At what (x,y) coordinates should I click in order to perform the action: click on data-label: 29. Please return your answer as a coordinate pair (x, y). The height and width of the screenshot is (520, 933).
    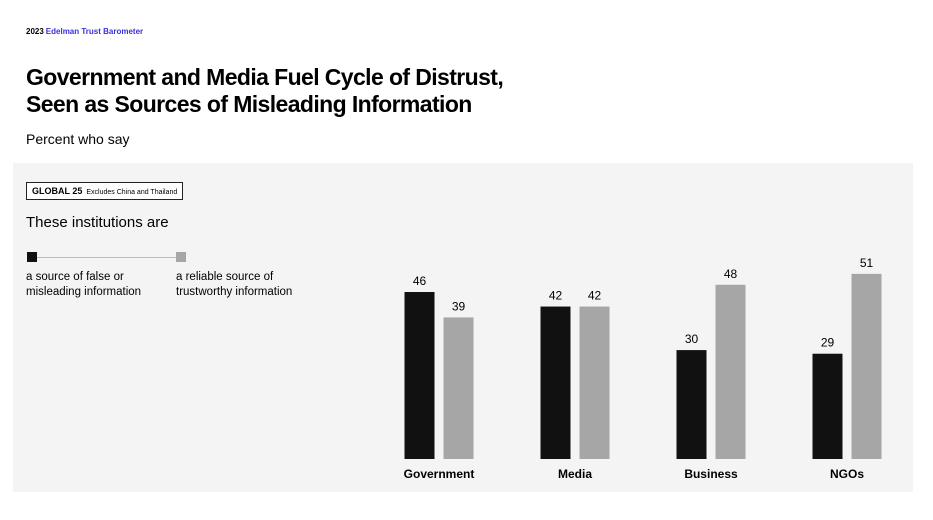
    Looking at the image, I should click on (828, 343).